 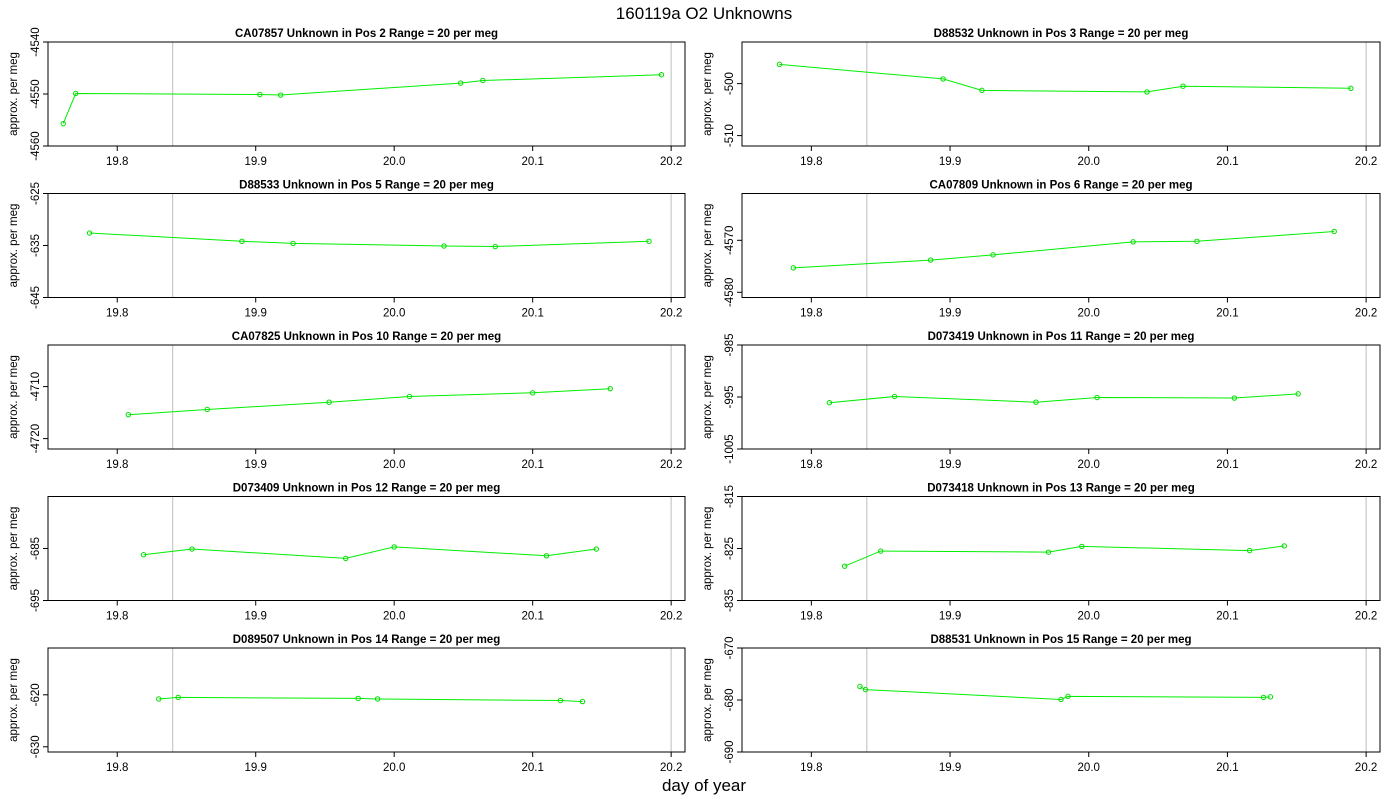 What do you see at coordinates (730, 240) in the screenshot?
I see `y-tick-label: -4570` at bounding box center [730, 240].